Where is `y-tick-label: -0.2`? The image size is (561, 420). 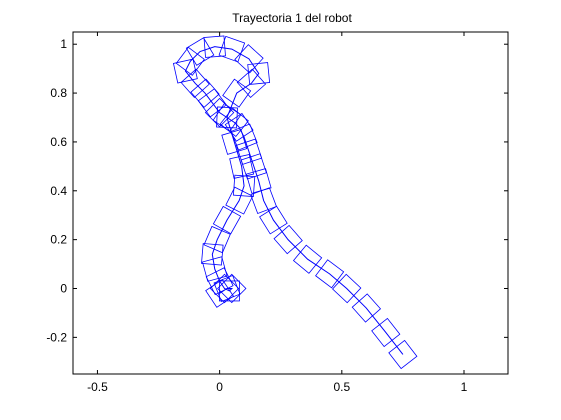 y-tick-label: -0.2 is located at coordinates (56, 337).